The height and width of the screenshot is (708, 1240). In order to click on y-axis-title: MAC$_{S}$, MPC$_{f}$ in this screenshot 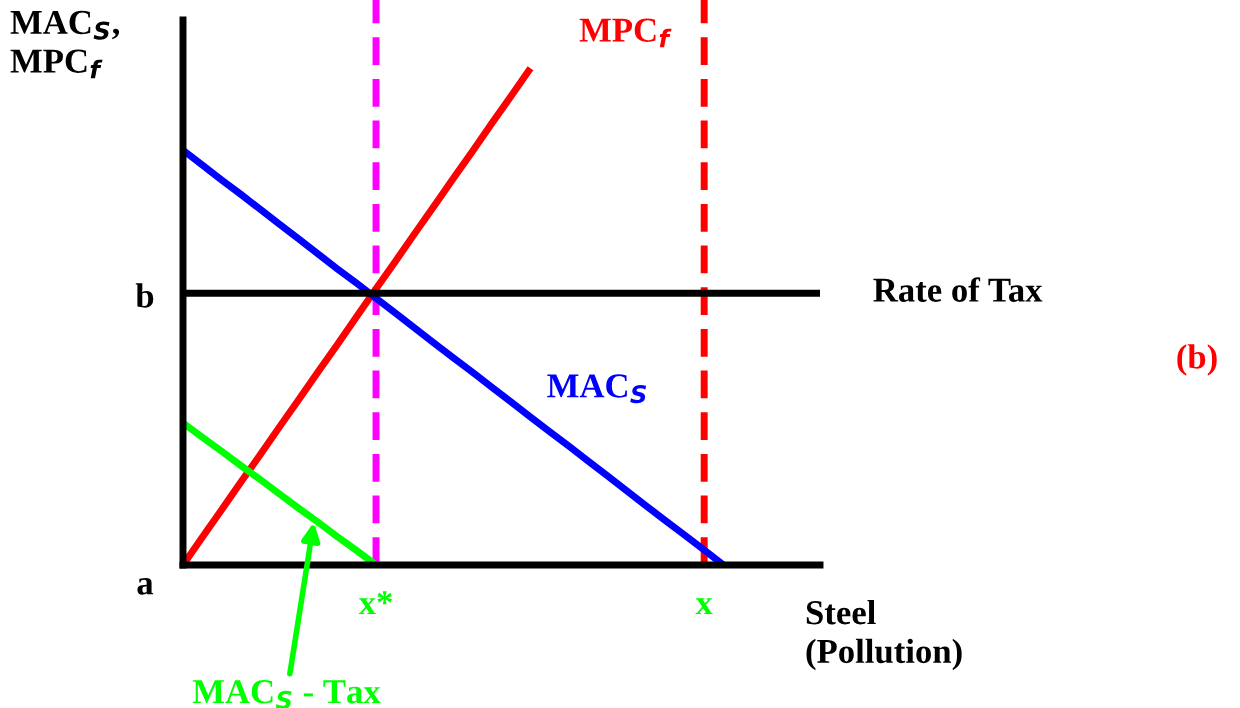, I will do `click(65, 44)`.